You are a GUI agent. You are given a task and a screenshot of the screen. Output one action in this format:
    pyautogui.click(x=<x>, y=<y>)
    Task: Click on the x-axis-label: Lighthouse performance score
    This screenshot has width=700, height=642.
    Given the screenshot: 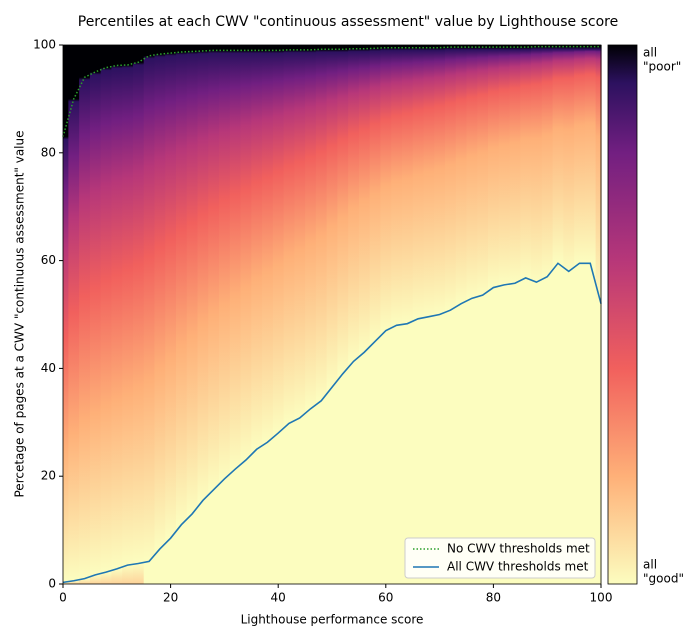 What is the action you would take?
    pyautogui.click(x=332, y=620)
    